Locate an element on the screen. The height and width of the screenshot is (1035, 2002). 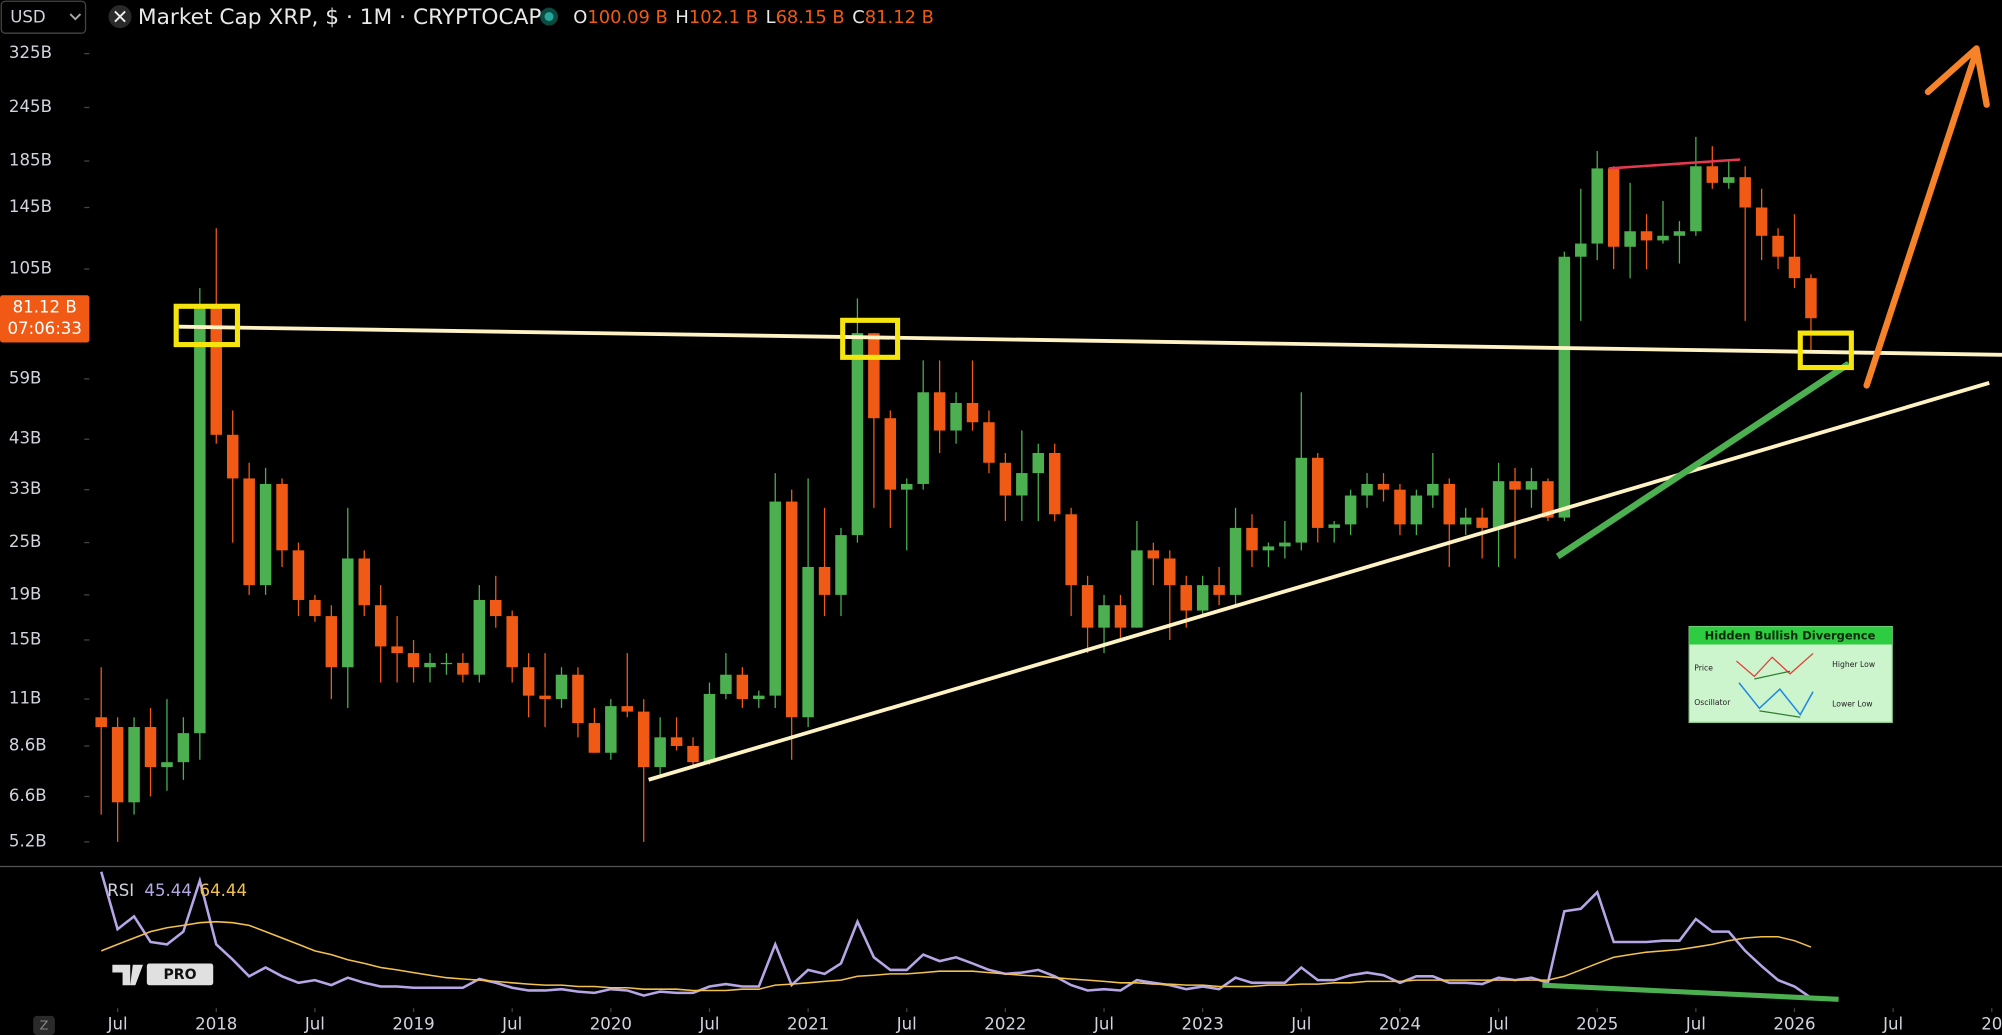
x-tick-label: 2023 is located at coordinates (1203, 1023).